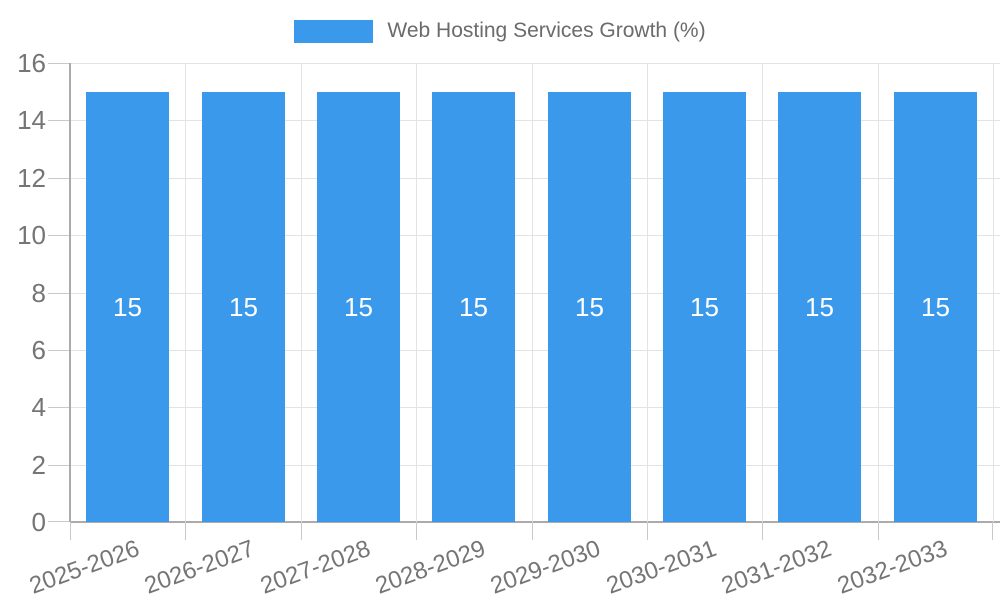  I want to click on y-tick-label: 8, so click(38, 293).